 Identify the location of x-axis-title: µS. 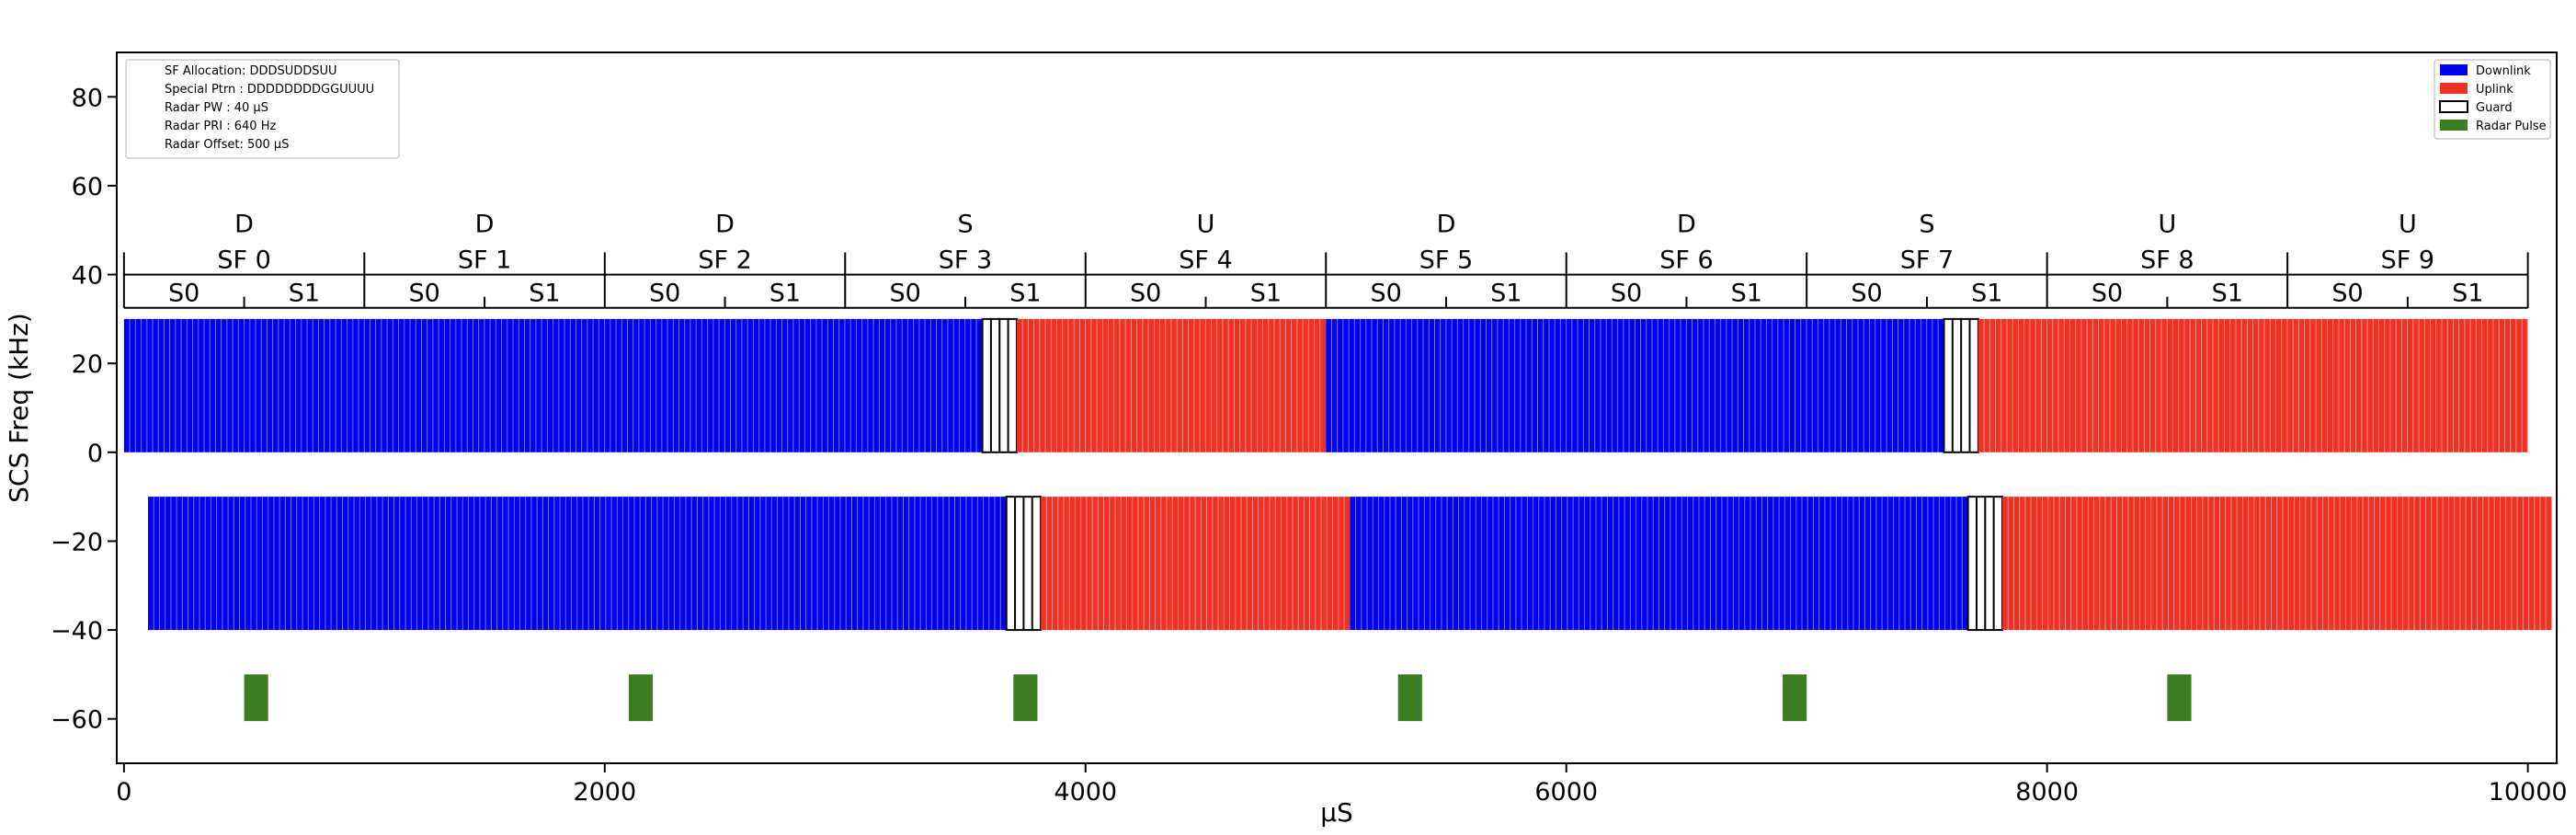
(1336, 813).